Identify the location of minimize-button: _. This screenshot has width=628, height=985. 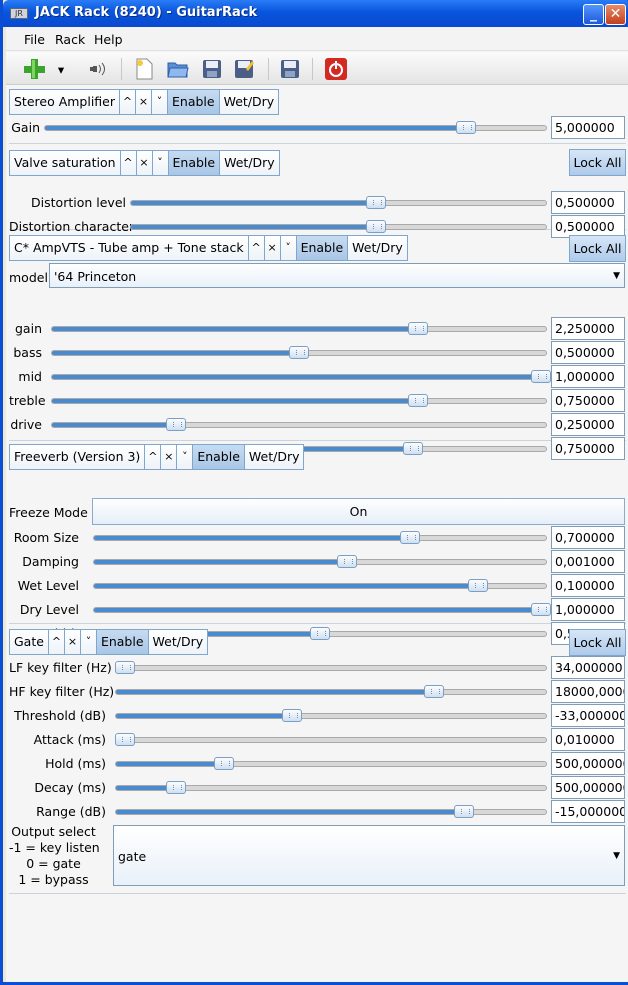
(593, 14).